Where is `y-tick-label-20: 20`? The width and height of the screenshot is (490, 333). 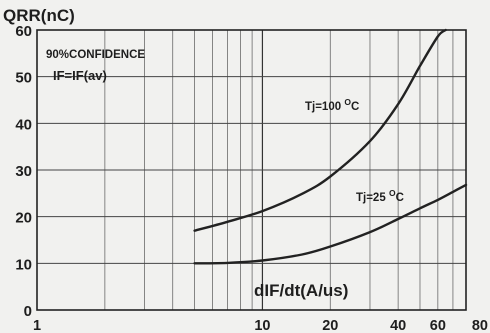
y-tick-label-20: 20 is located at coordinates (23, 218).